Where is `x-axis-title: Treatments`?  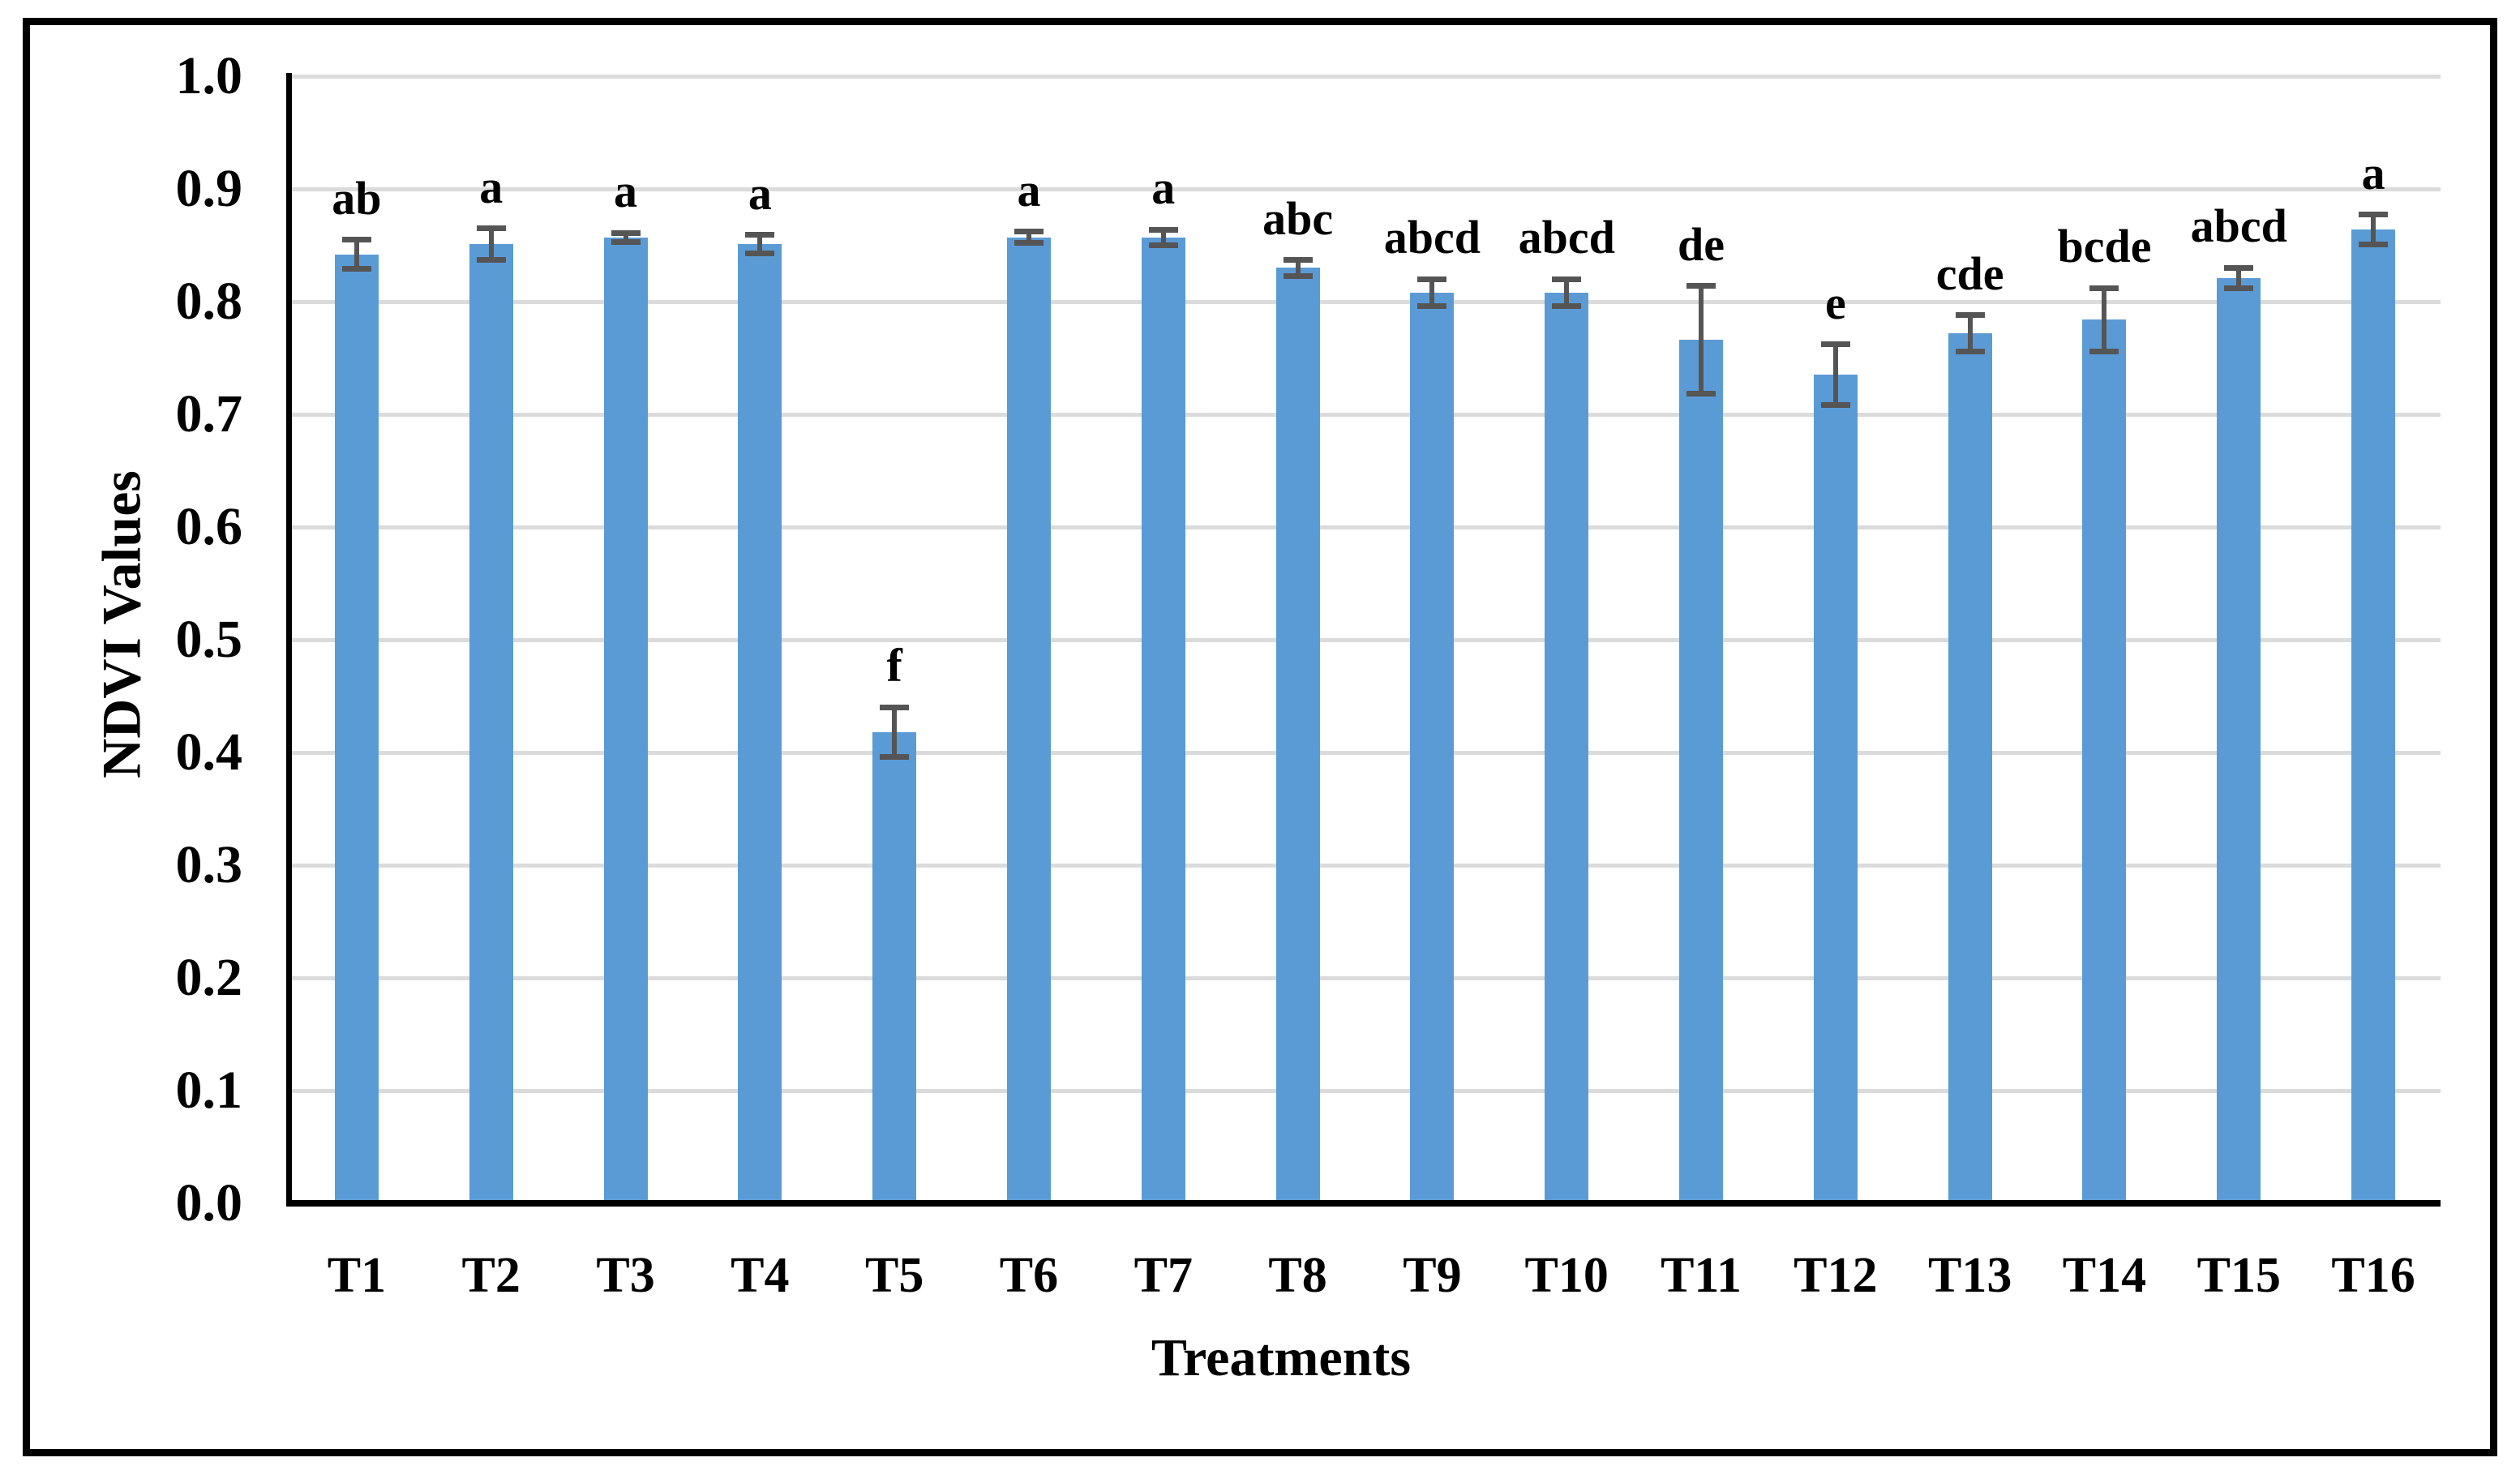 x-axis-title: Treatments is located at coordinates (1281, 1357).